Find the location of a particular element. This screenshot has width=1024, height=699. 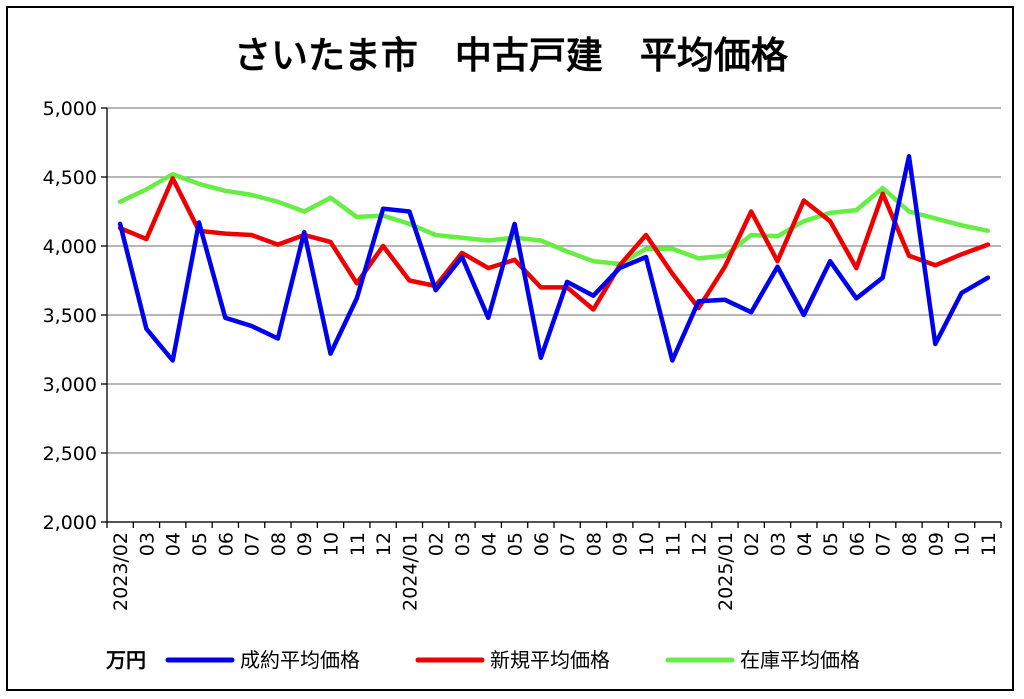

x-tick-label-4: 06 is located at coordinates (226, 544).